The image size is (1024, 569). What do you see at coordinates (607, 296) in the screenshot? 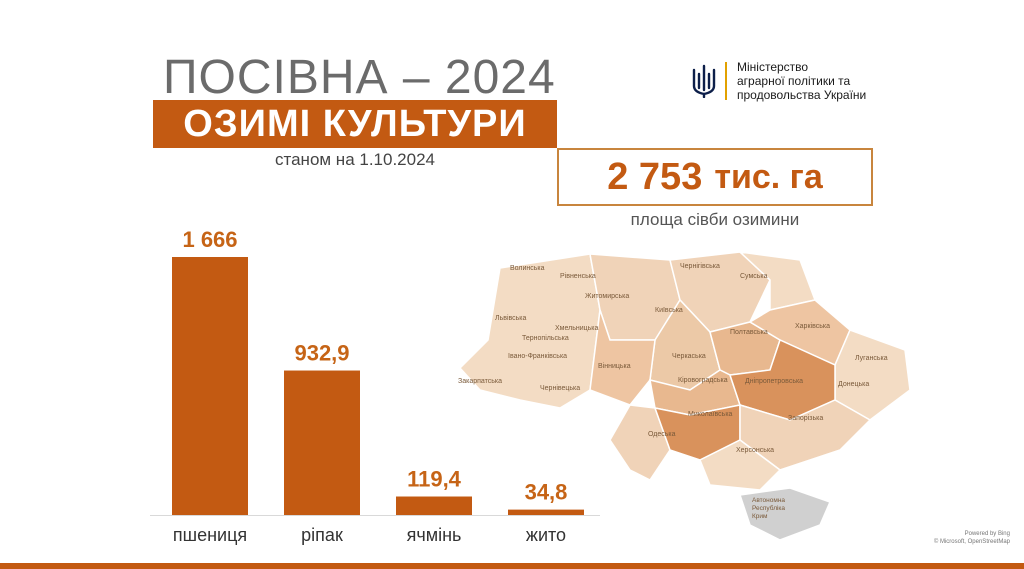
I see `map-label-zhytomyr: Житомирська` at bounding box center [607, 296].